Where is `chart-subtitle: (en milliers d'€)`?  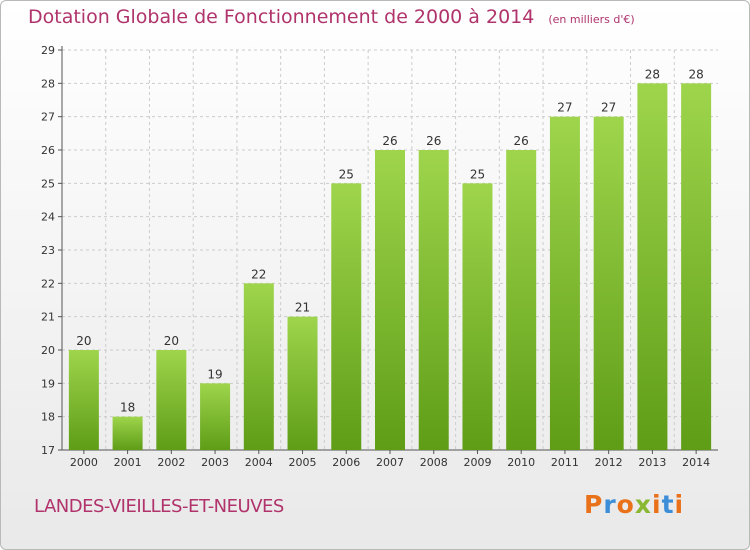 chart-subtitle: (en milliers d'€) is located at coordinates (591, 19).